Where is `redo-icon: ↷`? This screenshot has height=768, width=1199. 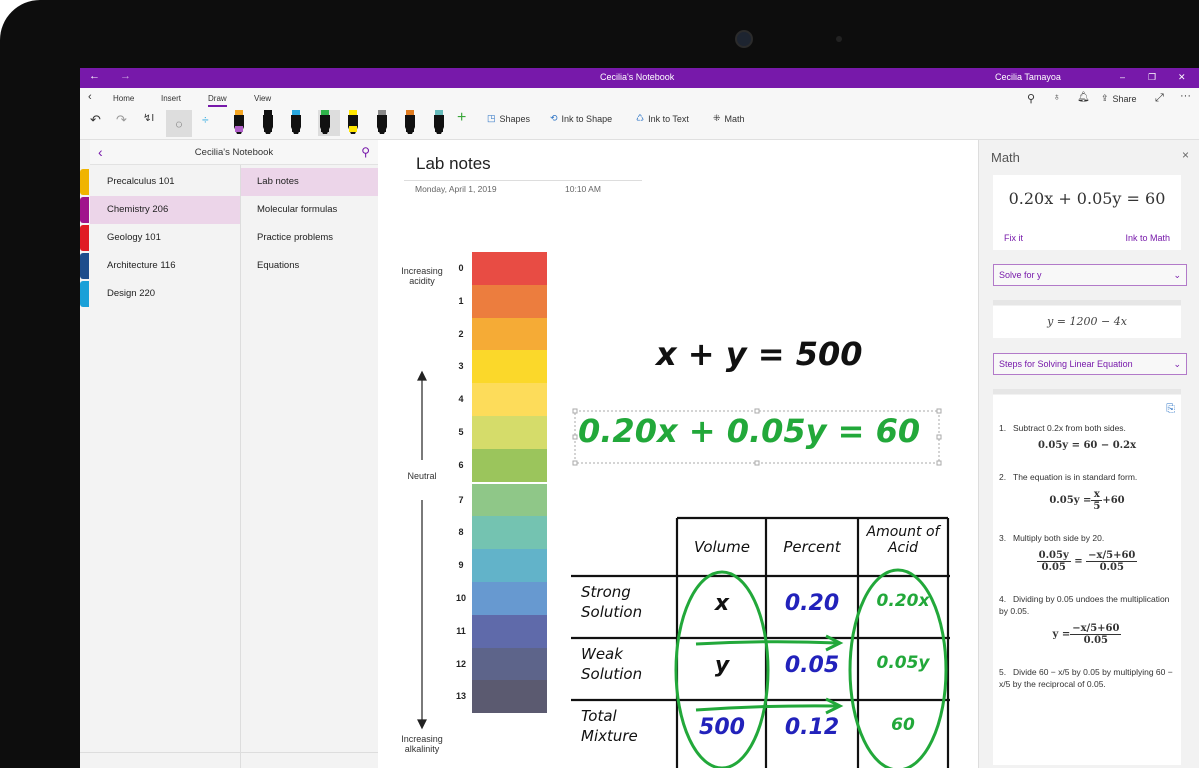
redo-icon: ↷ is located at coordinates (121, 119).